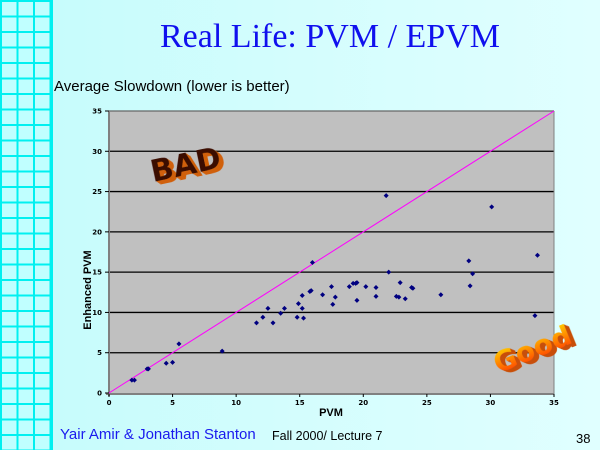 The width and height of the screenshot is (600, 450). Describe the element at coordinates (97, 112) in the screenshot. I see `y-tick-label: 35` at that location.